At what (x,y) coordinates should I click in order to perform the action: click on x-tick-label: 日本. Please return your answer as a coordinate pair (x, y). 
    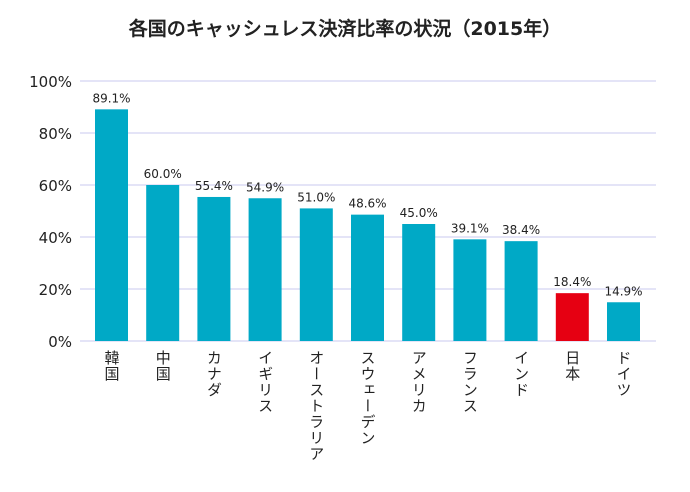
    Looking at the image, I should click on (572, 366).